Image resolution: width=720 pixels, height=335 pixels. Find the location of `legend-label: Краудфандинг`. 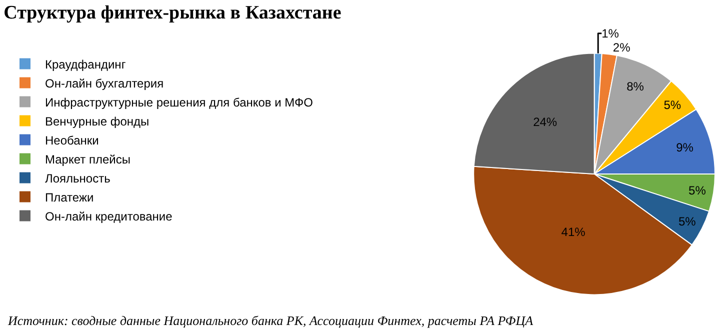

legend-label: Краудфандинг is located at coordinates (85, 64).